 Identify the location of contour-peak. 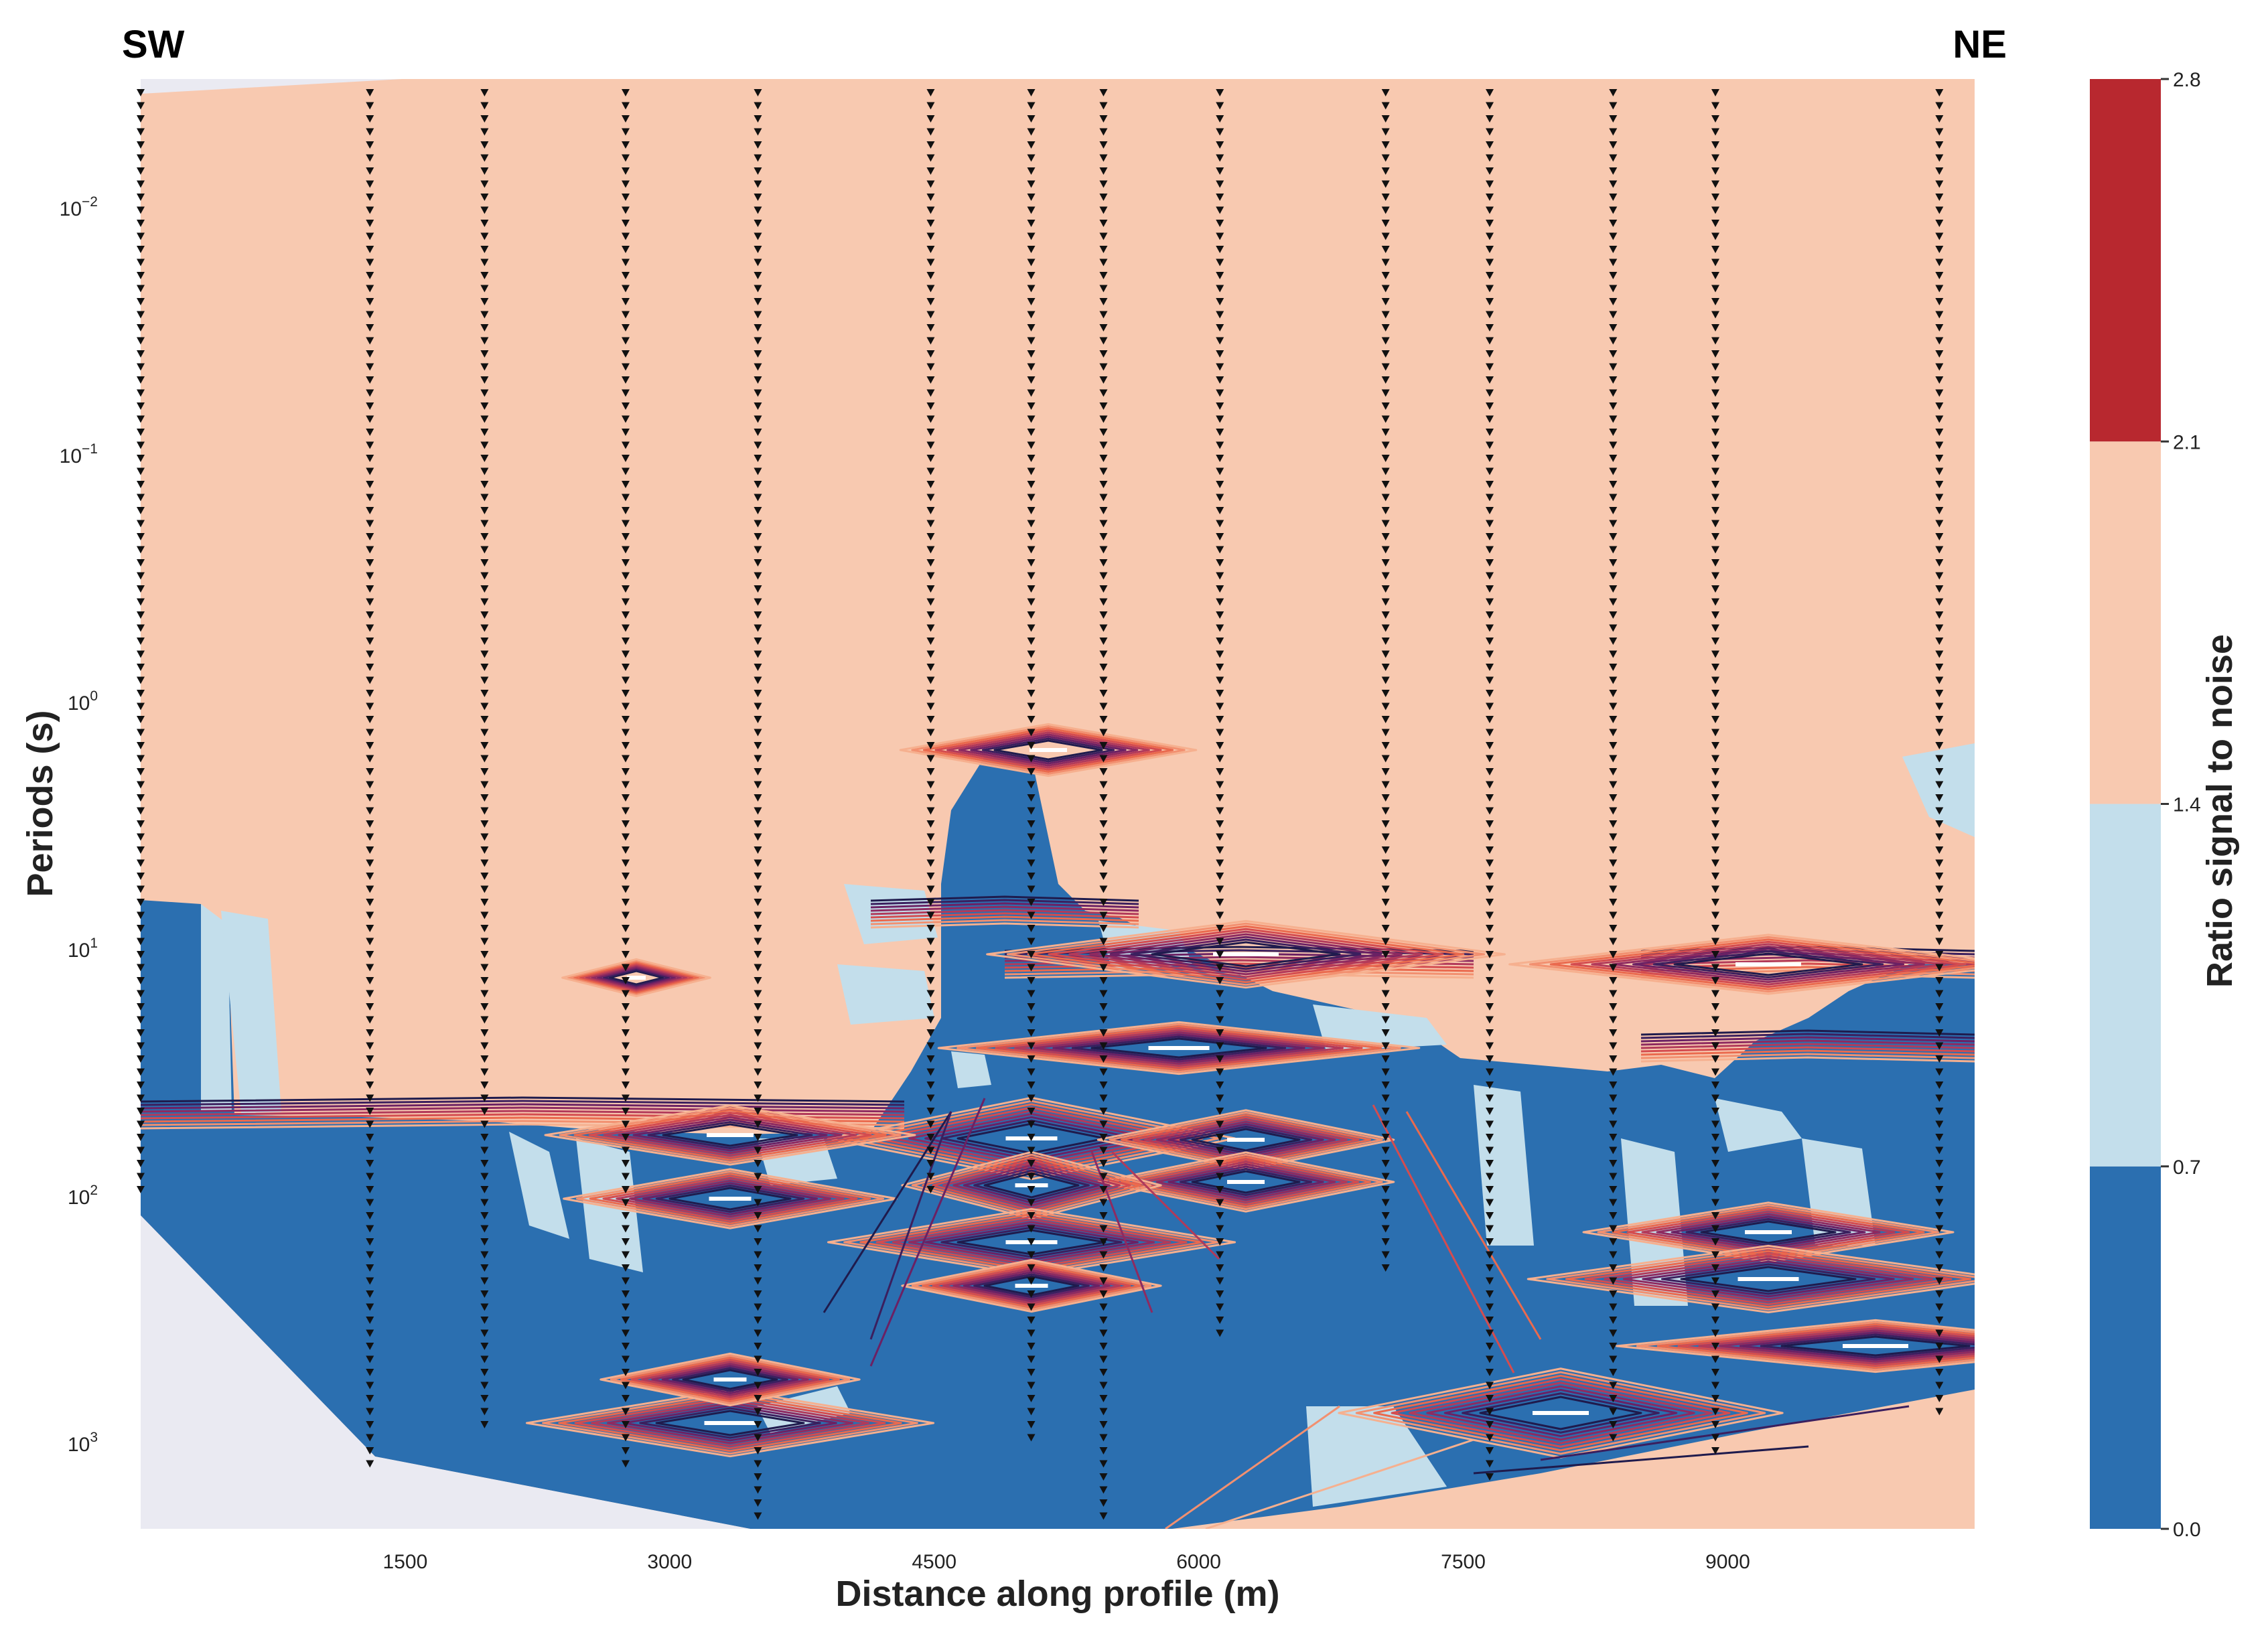
(1031, 1185).